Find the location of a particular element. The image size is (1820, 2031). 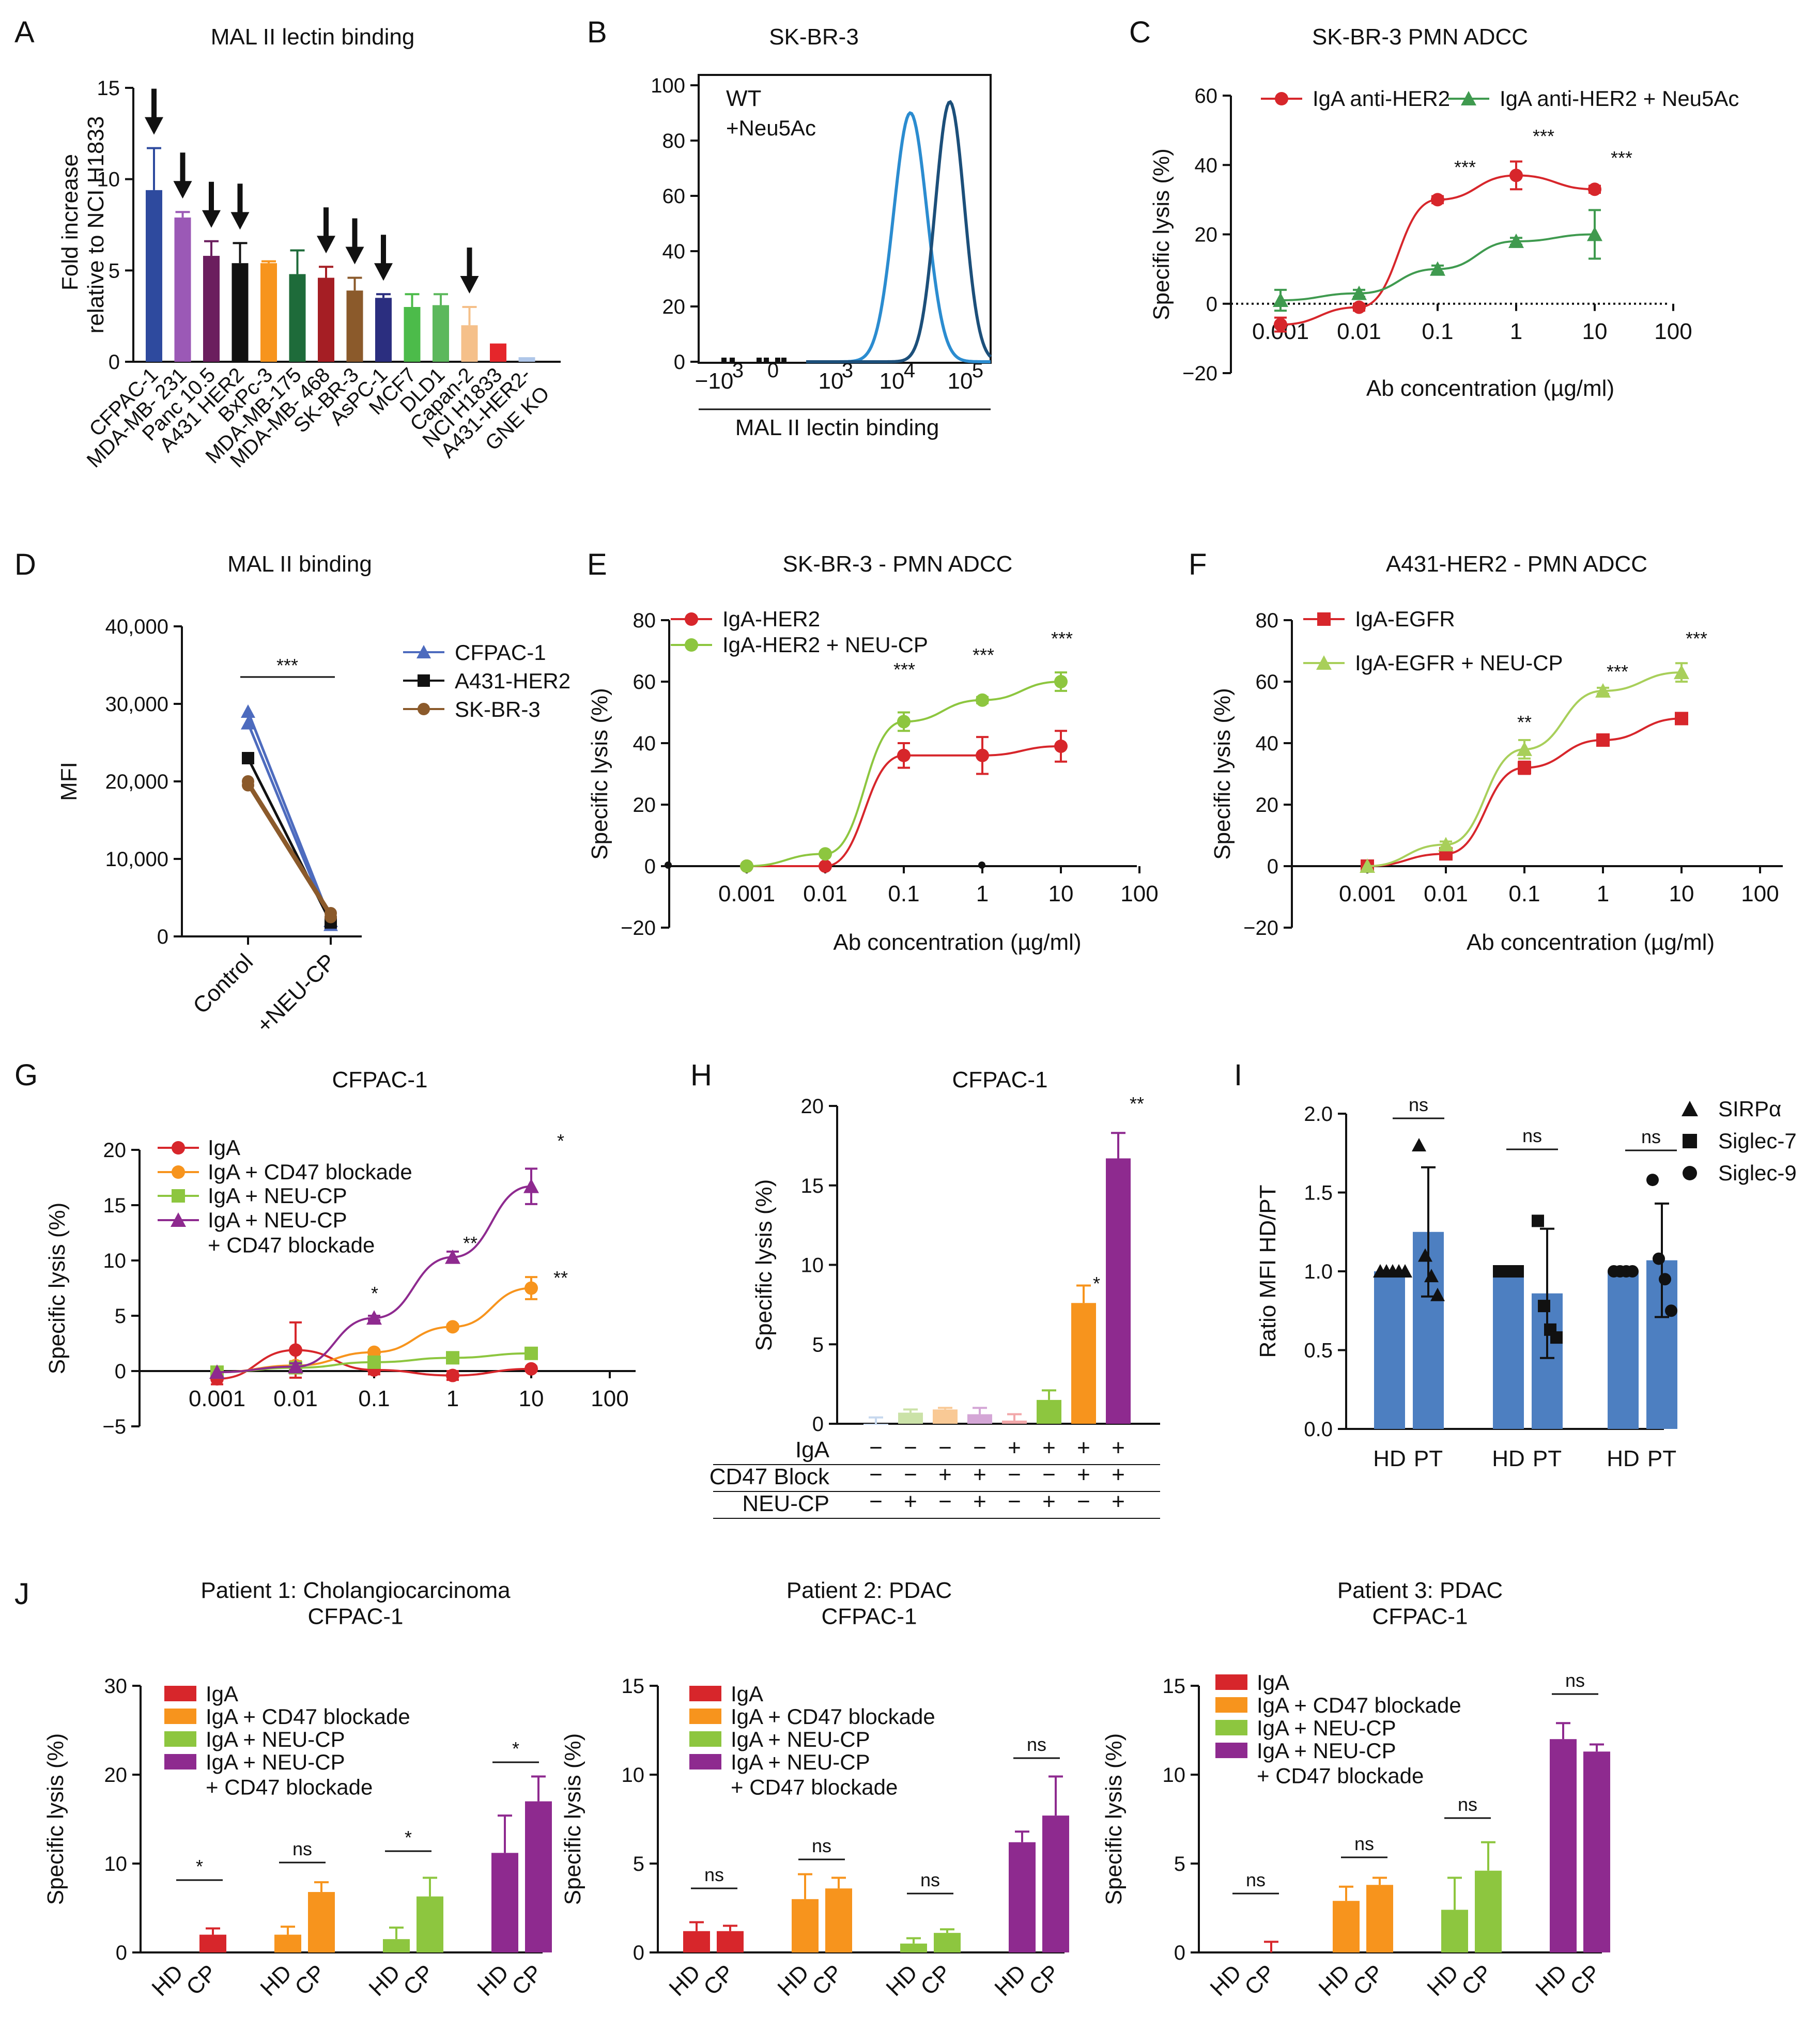

category-label: CP is located at coordinates (827, 1980).